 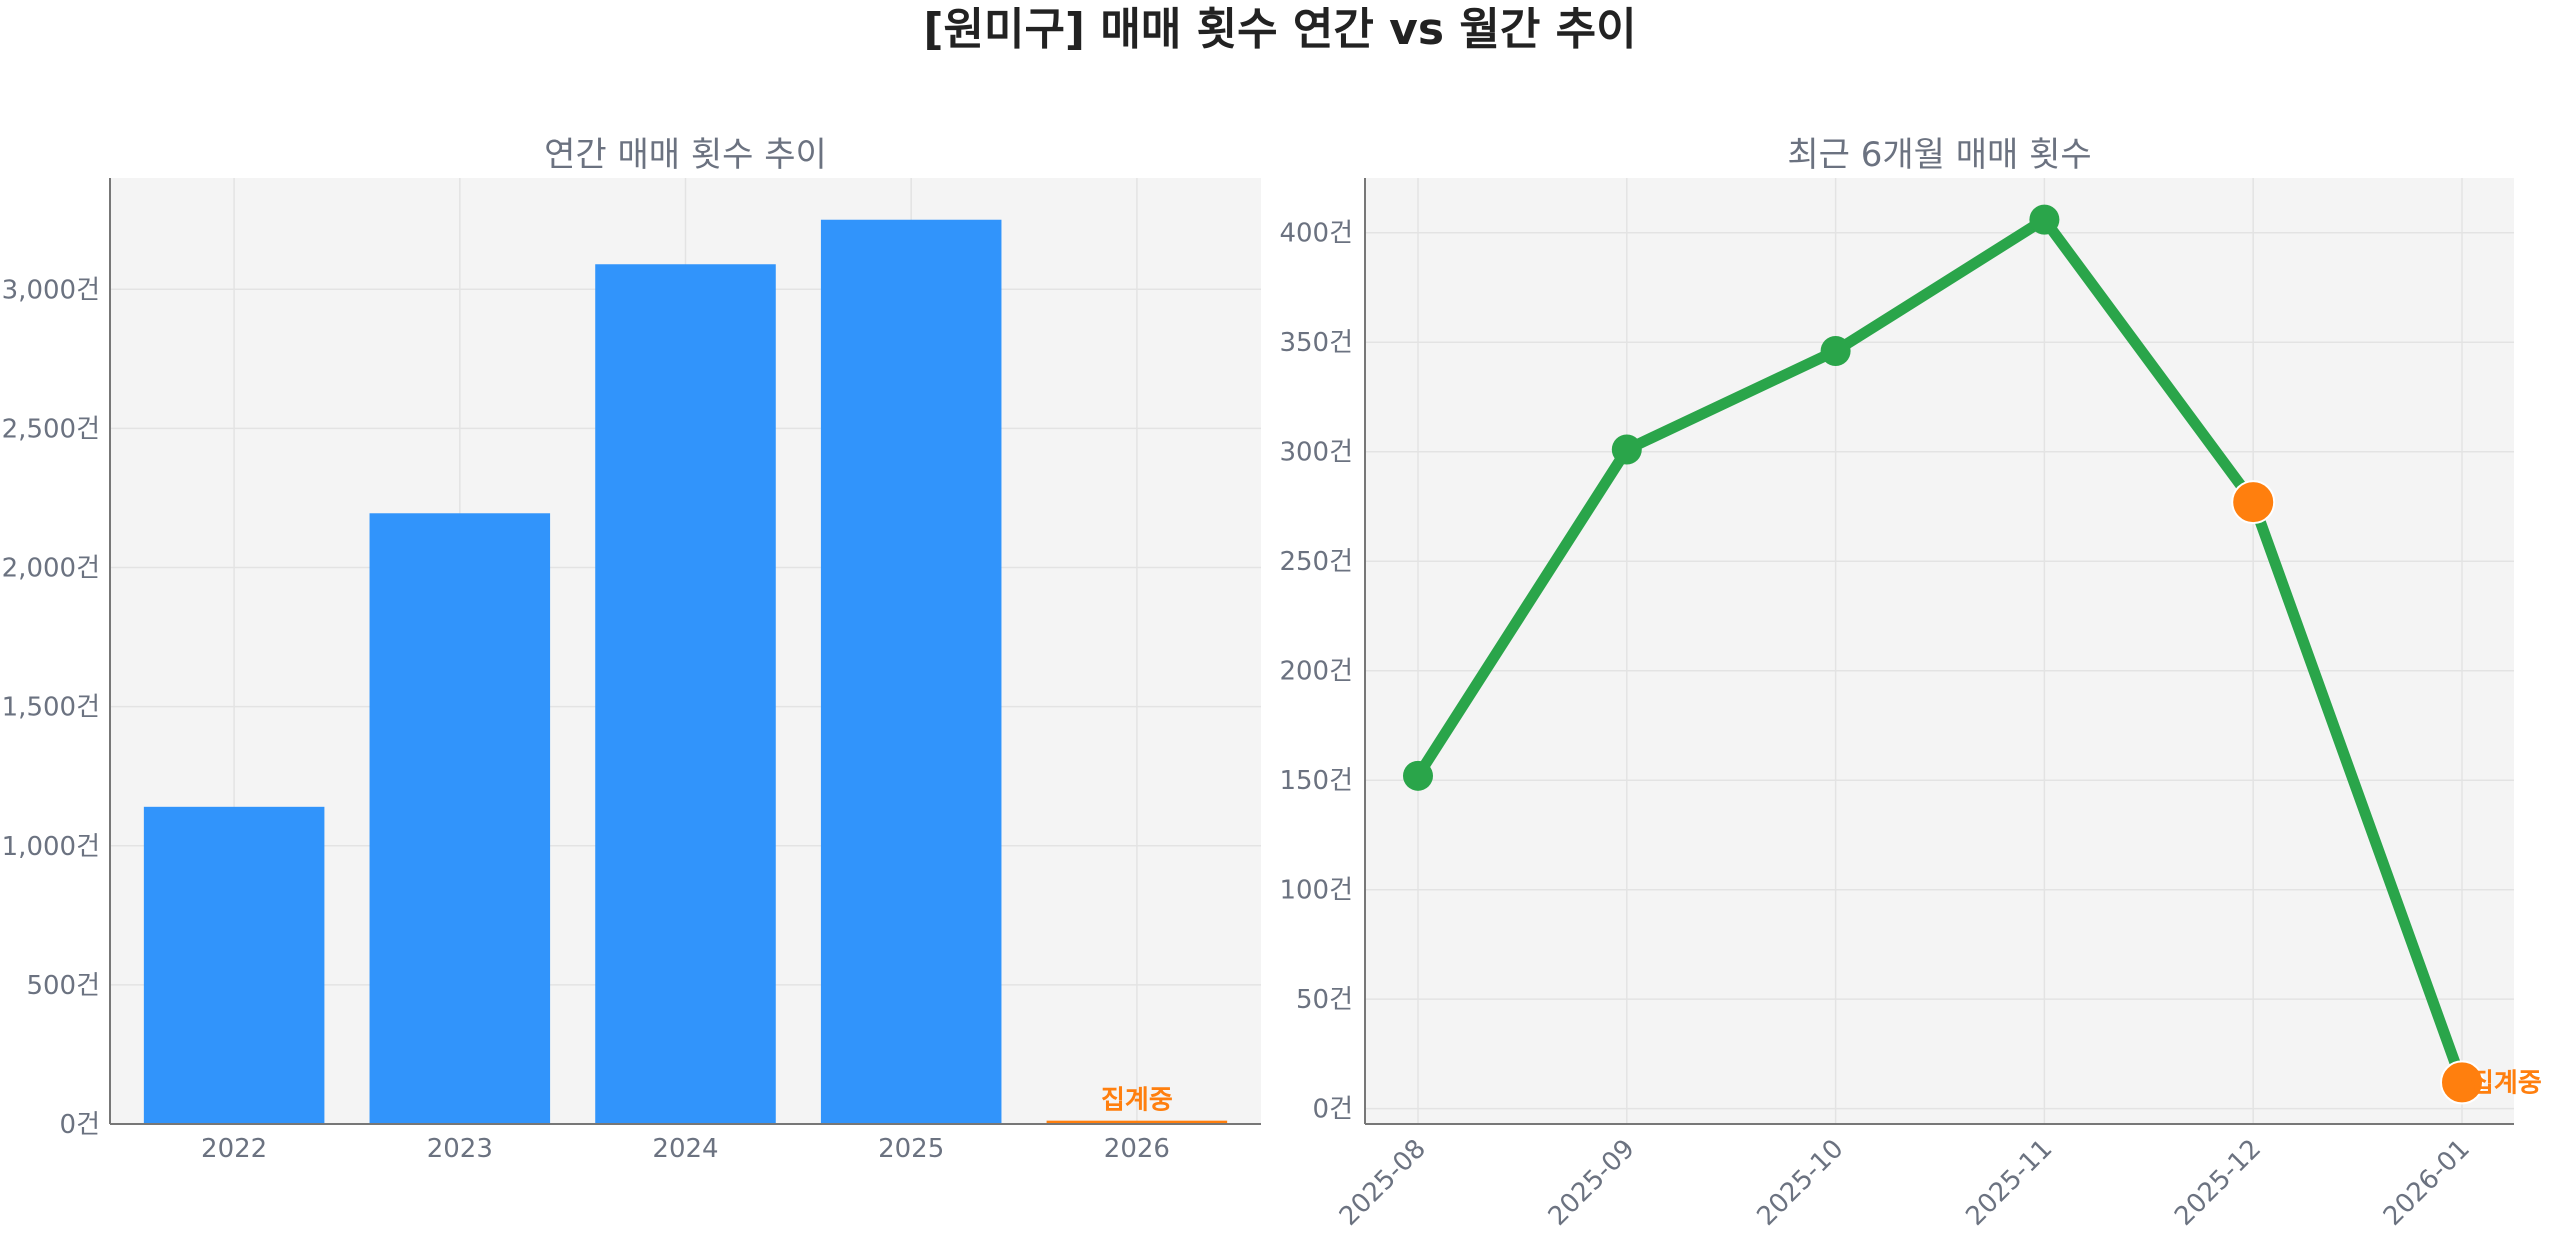 What do you see at coordinates (1137, 1149) in the screenshot?
I see `x-tick-label: 2026` at bounding box center [1137, 1149].